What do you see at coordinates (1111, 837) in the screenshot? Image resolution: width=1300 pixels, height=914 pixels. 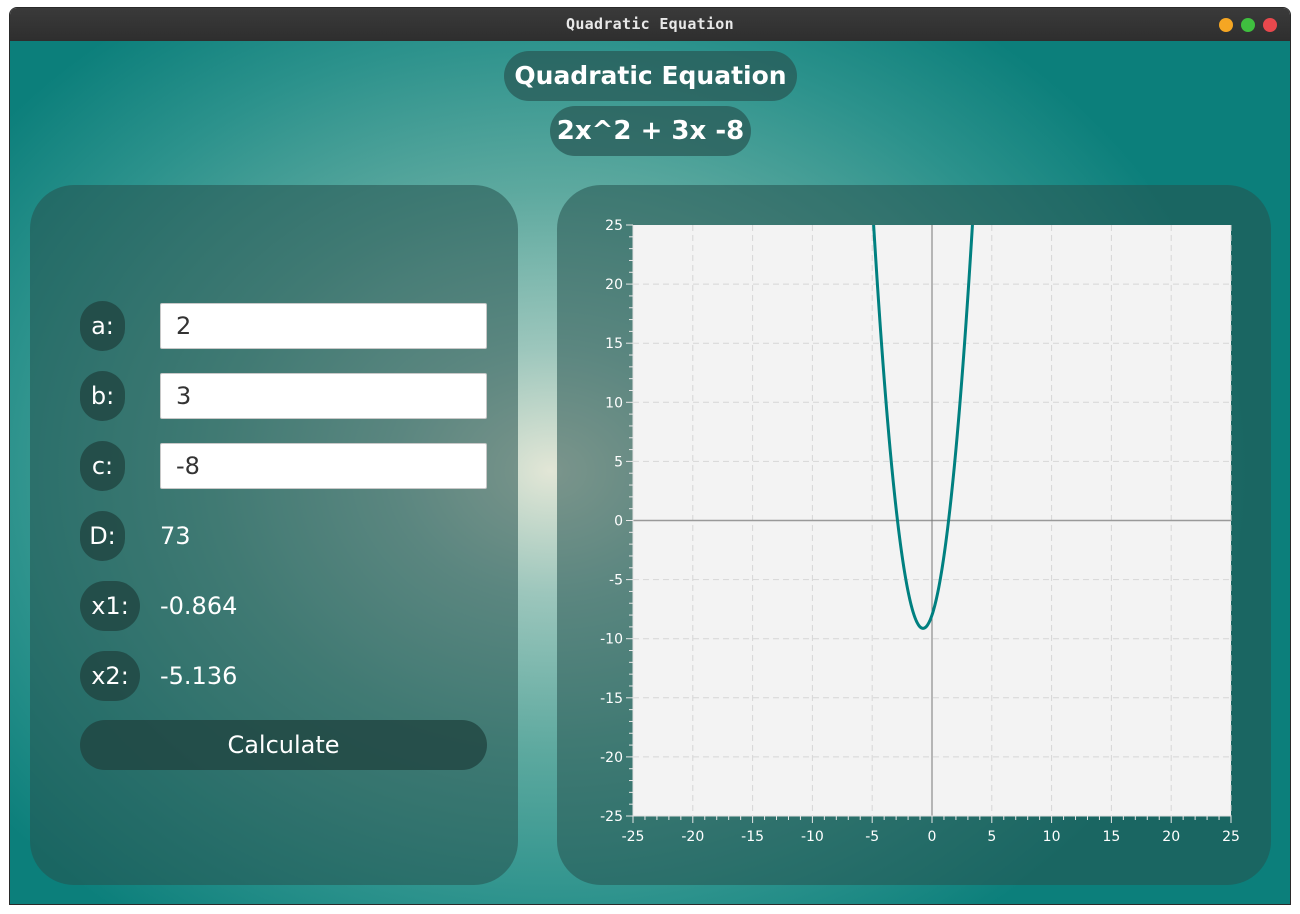 I see `x-tick-label: 15` at bounding box center [1111, 837].